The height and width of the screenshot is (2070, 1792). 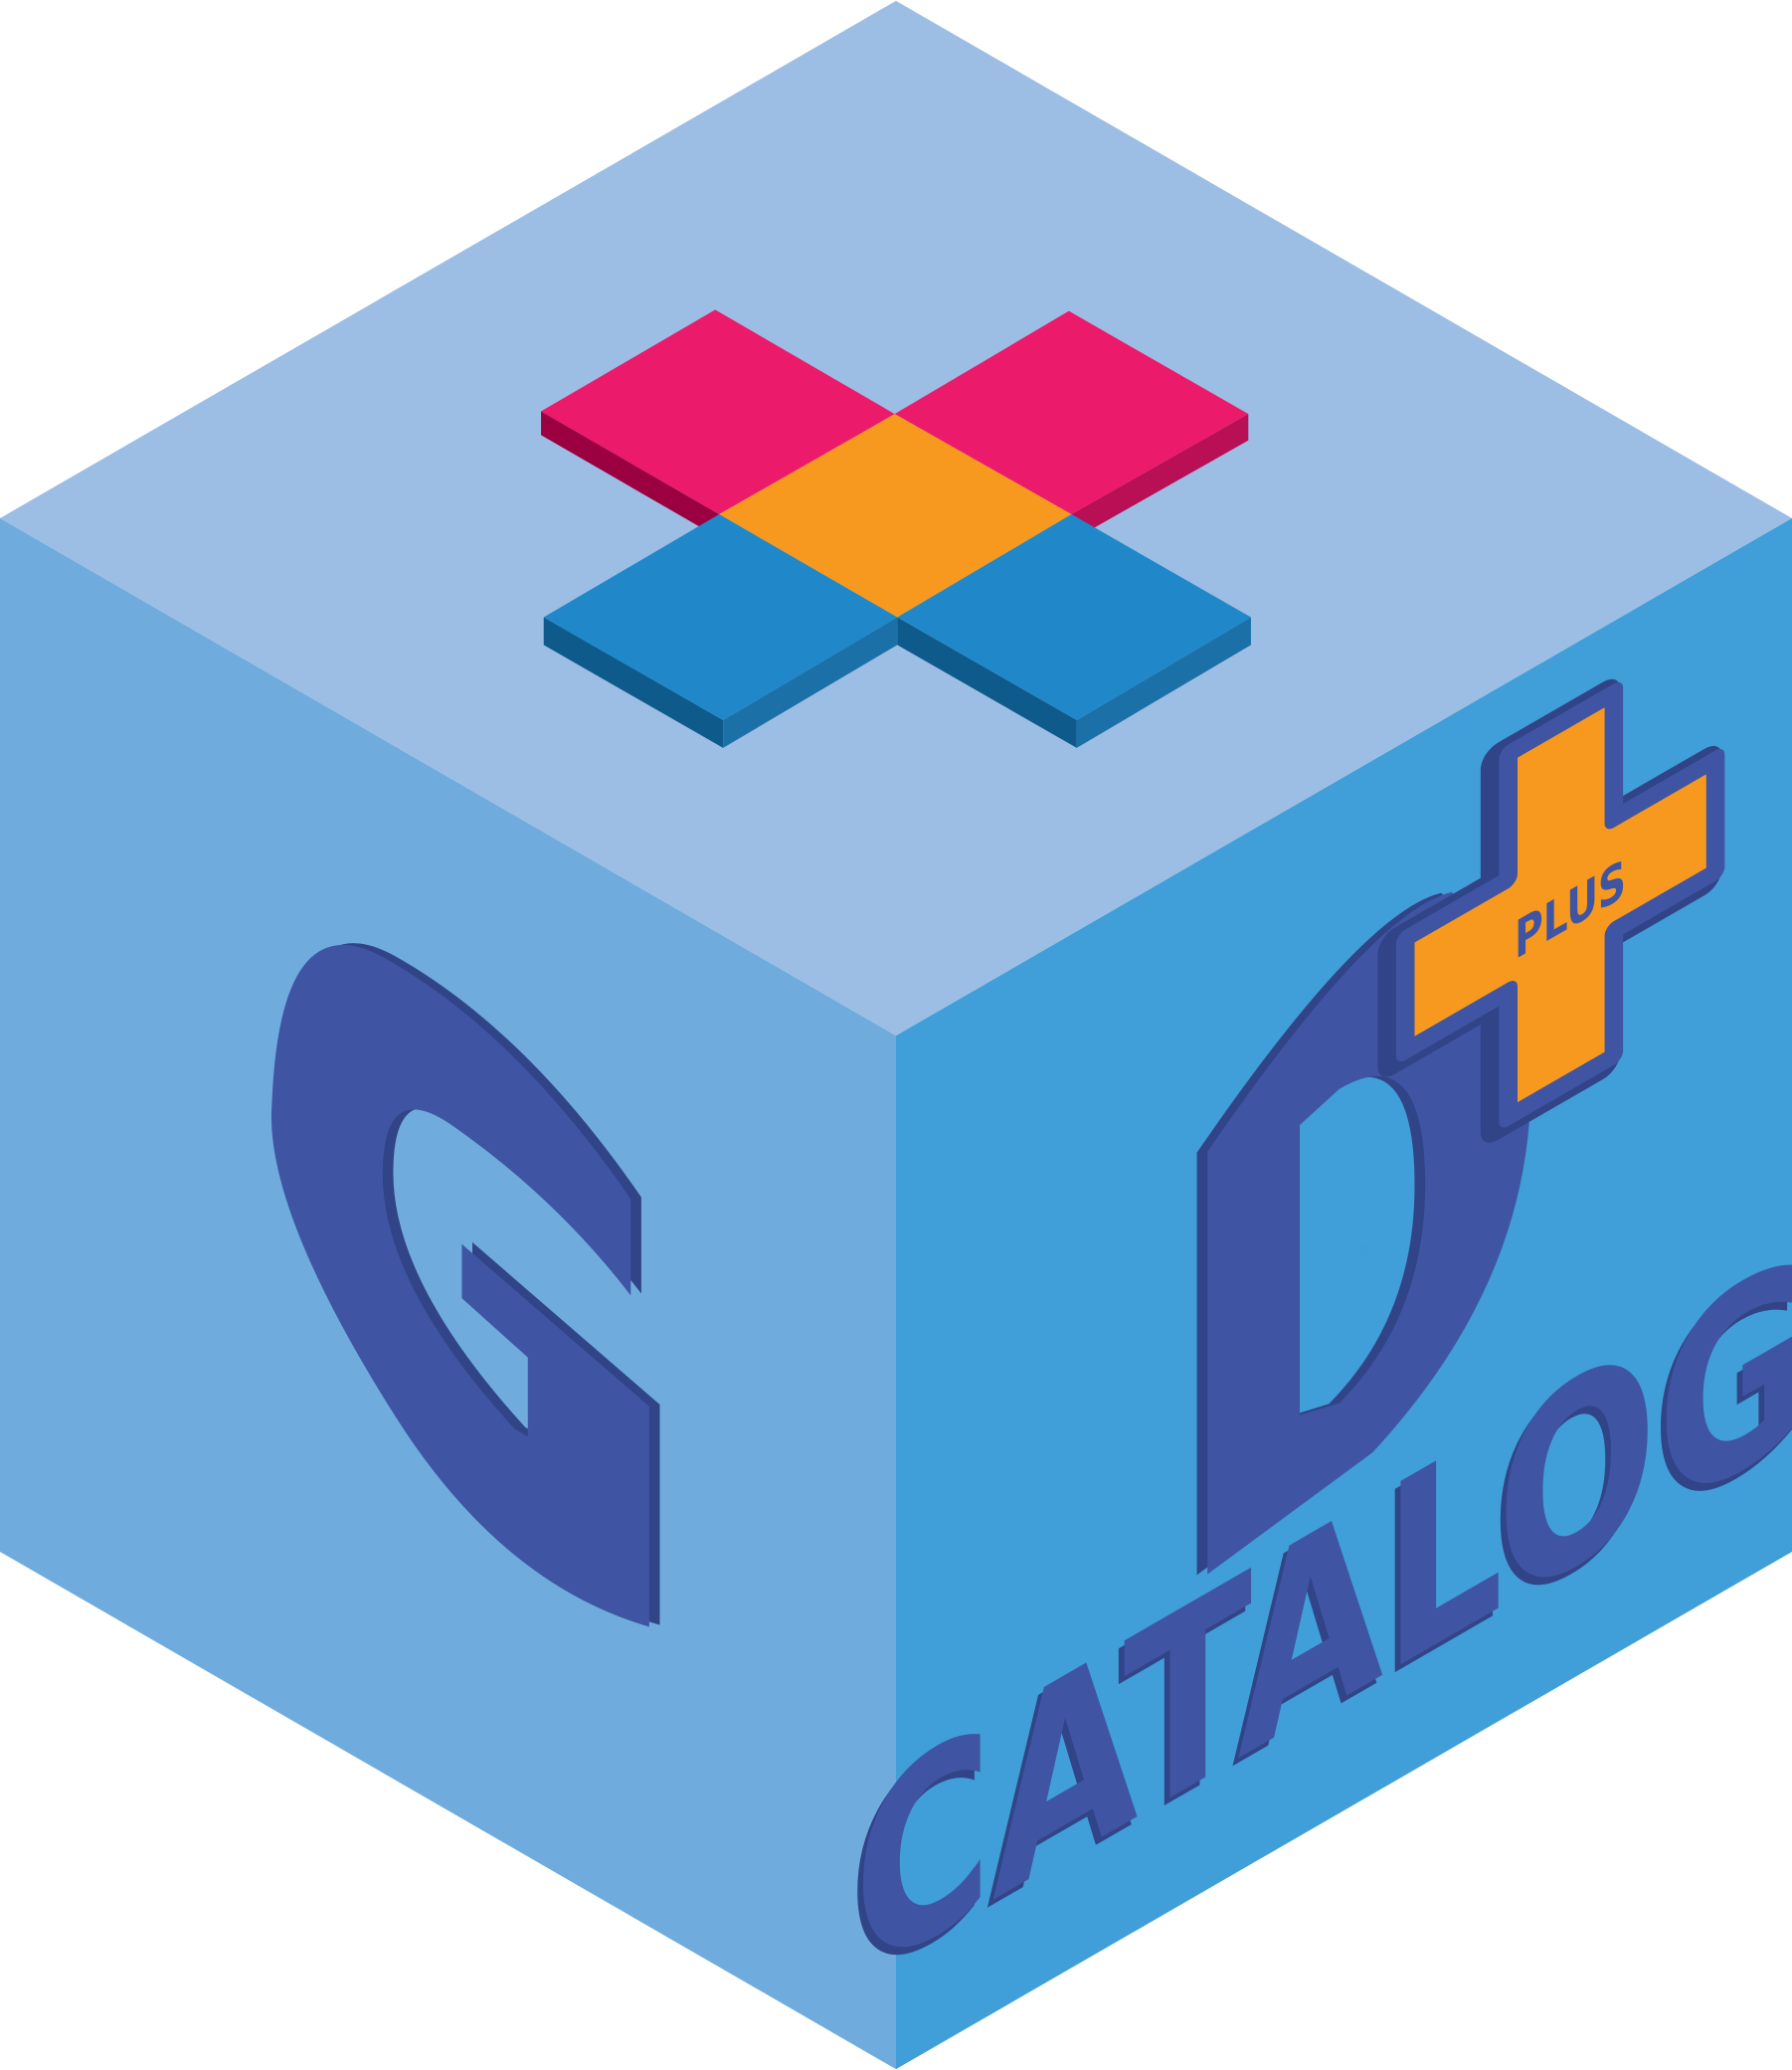 What do you see at coordinates (718, 412) in the screenshot?
I see `tile-pink-left` at bounding box center [718, 412].